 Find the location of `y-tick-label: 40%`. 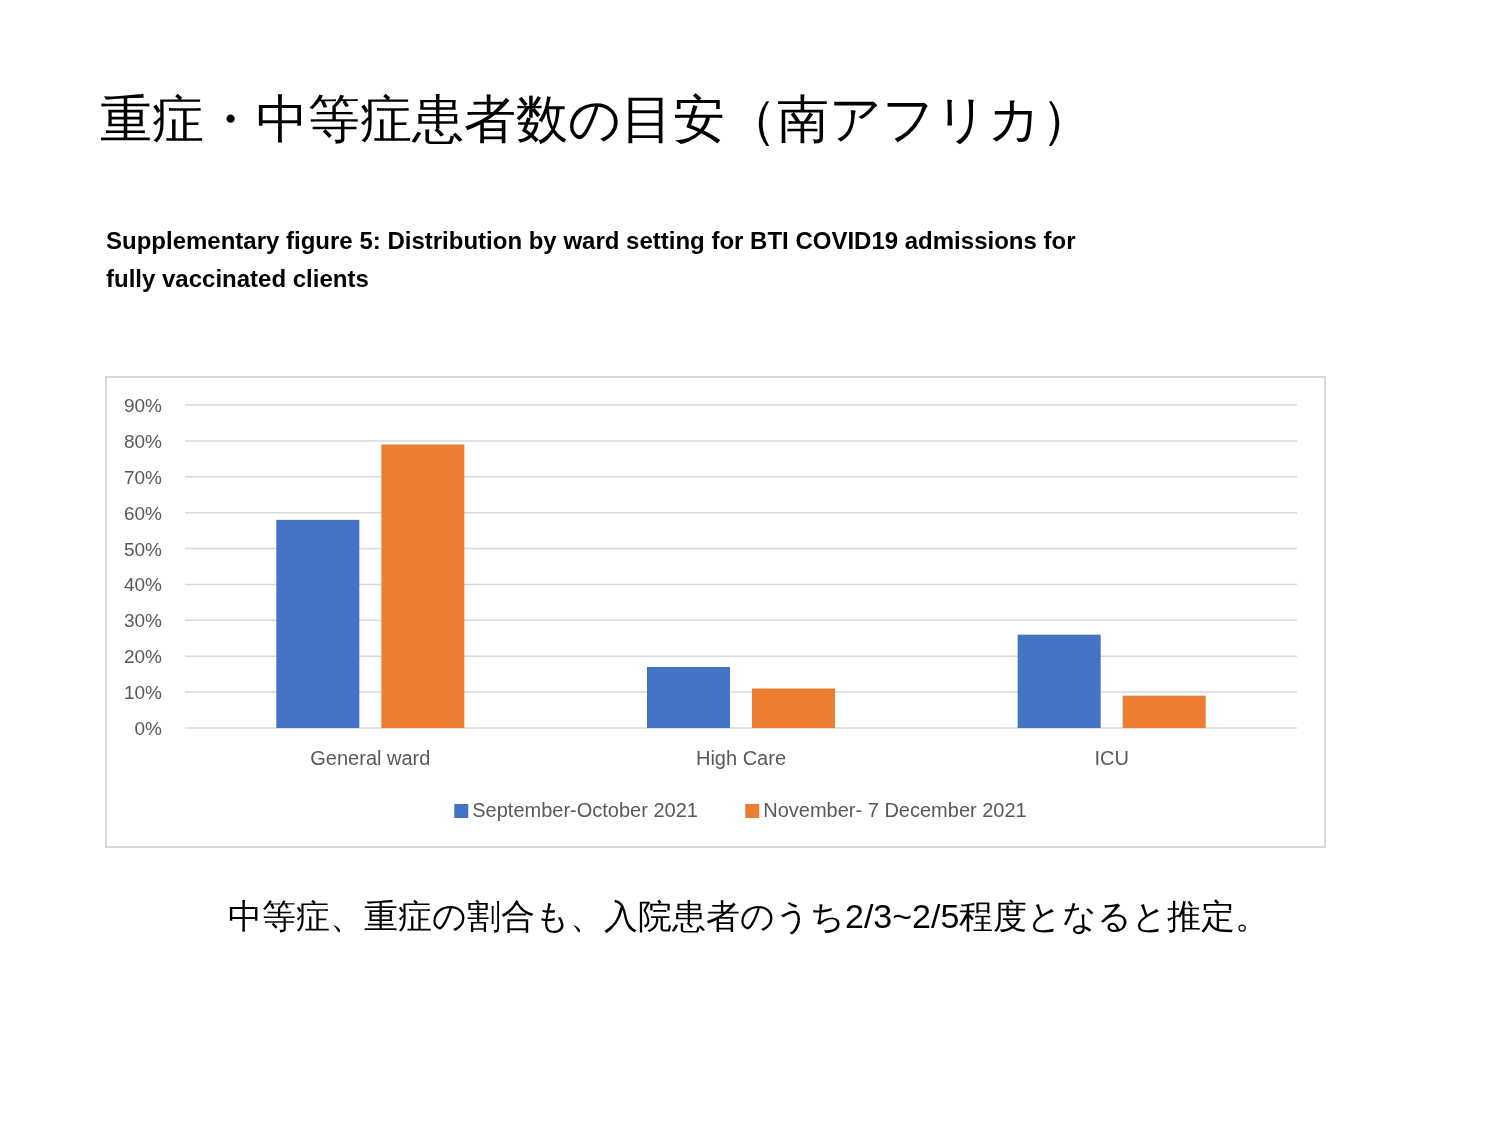

y-tick-label: 40% is located at coordinates (143, 585).